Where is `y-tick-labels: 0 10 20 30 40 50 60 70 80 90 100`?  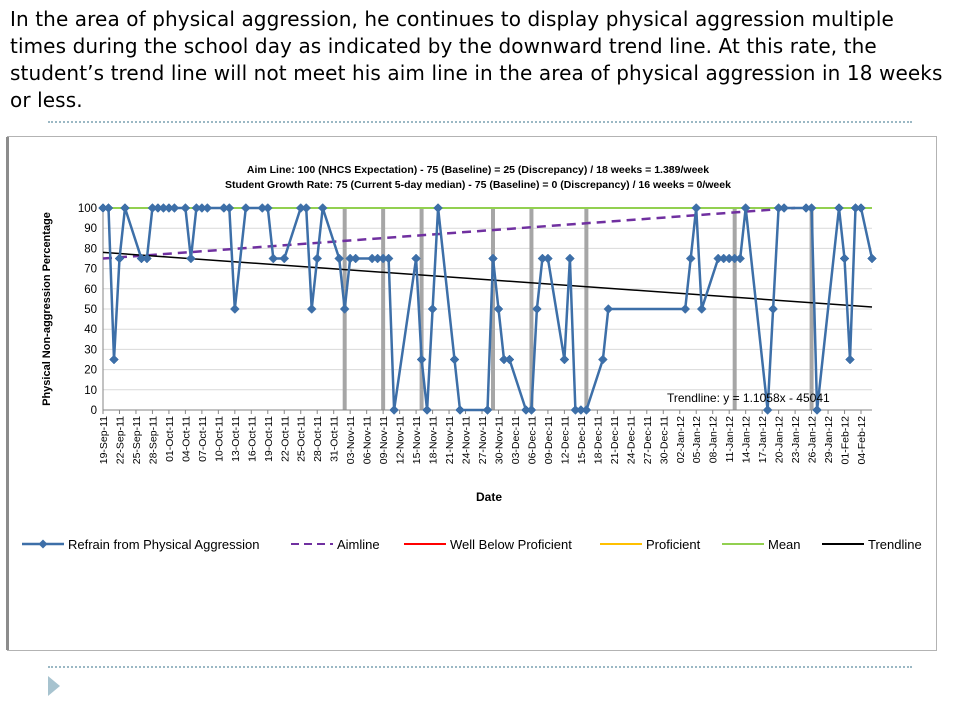 y-tick-labels: 0 10 20 30 40 50 60 70 80 90 100 is located at coordinates (87, 310).